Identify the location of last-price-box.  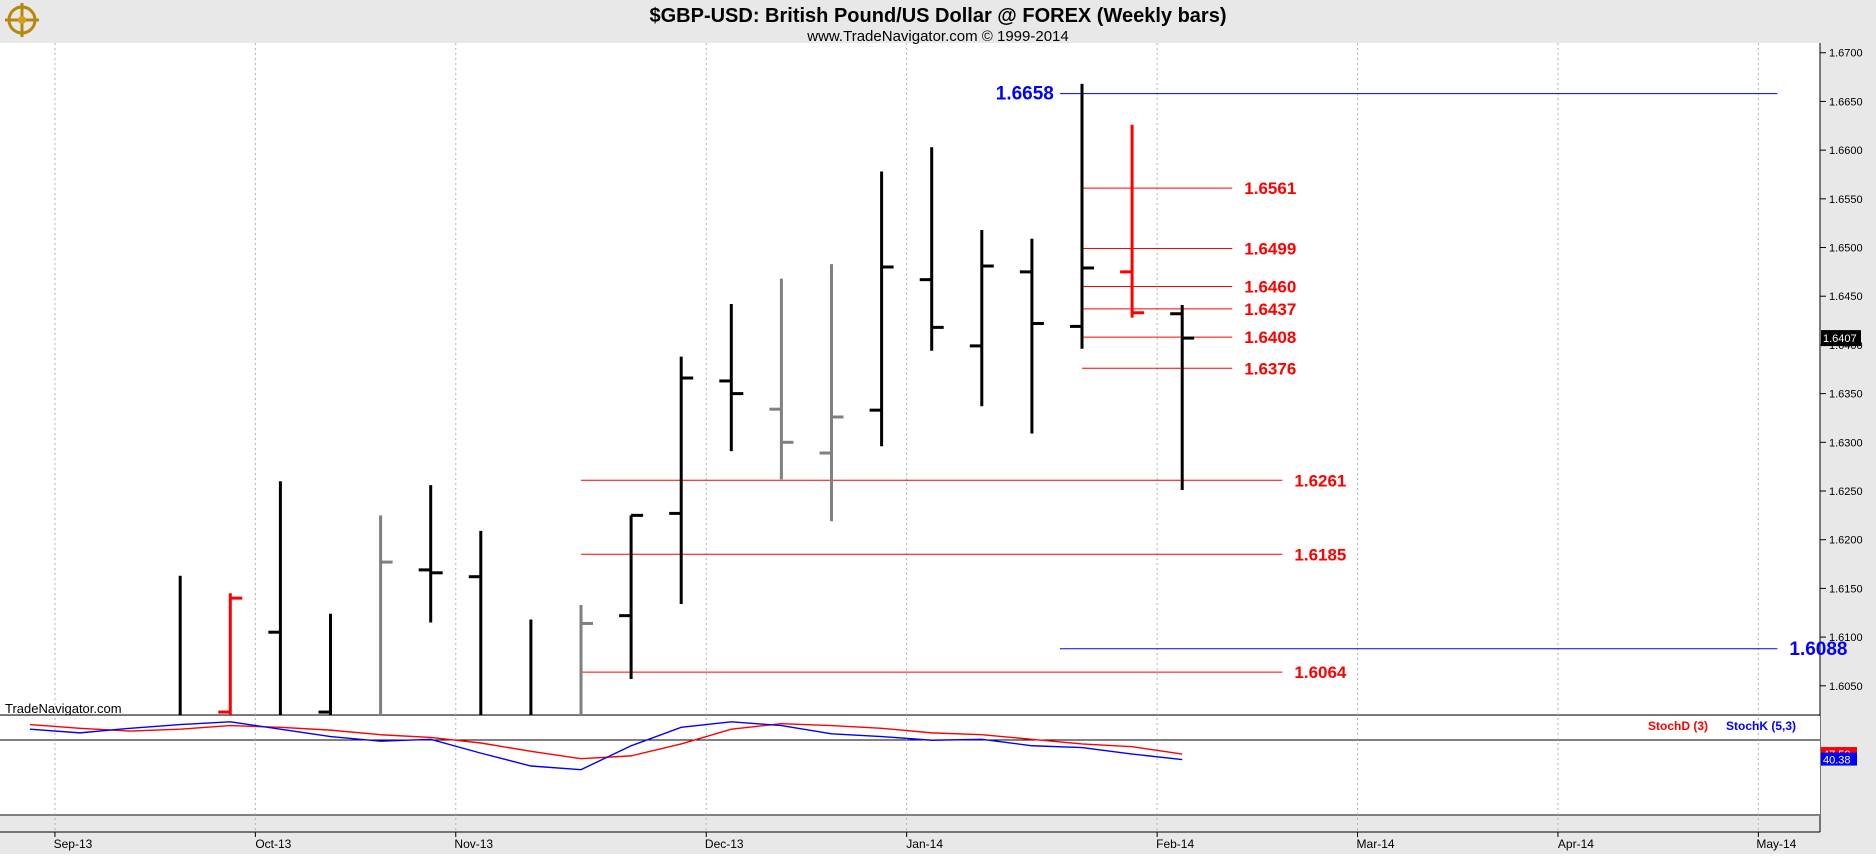
(1841, 338).